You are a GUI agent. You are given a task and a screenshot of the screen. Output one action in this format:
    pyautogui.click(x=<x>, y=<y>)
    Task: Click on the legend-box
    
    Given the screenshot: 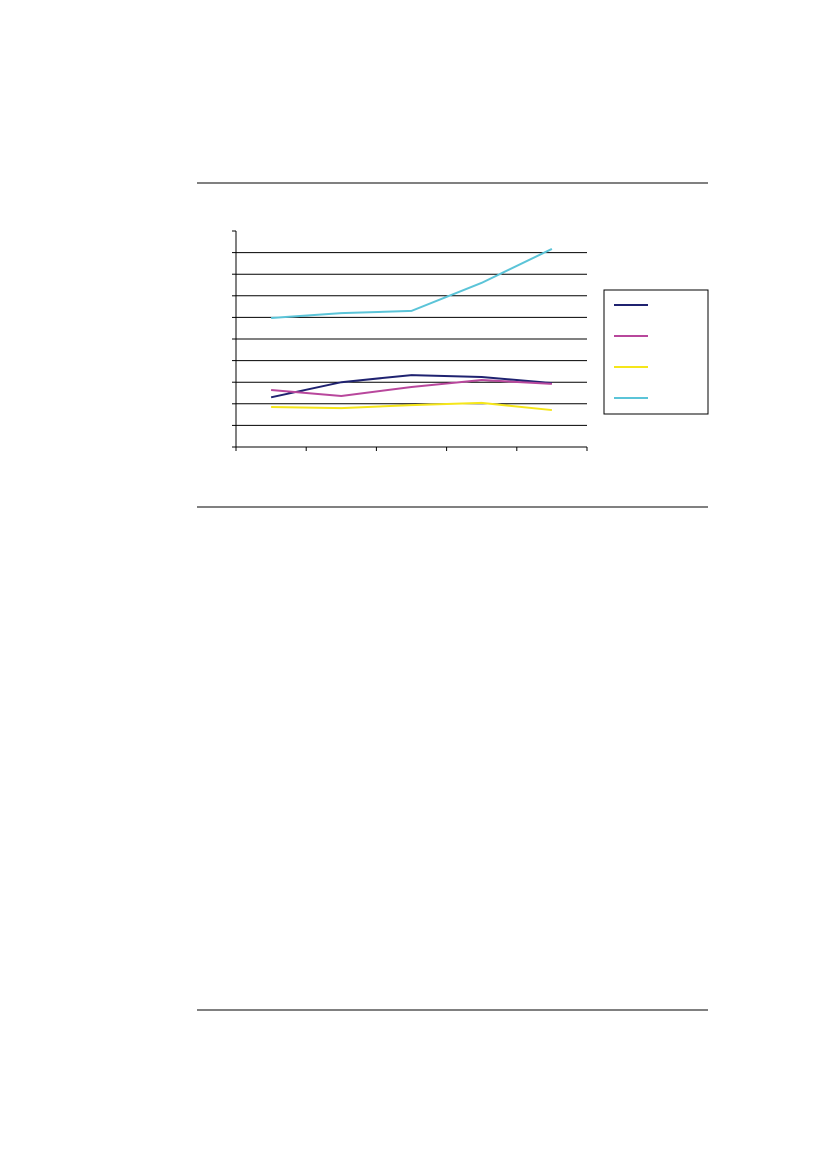 What is the action you would take?
    pyautogui.click(x=656, y=352)
    